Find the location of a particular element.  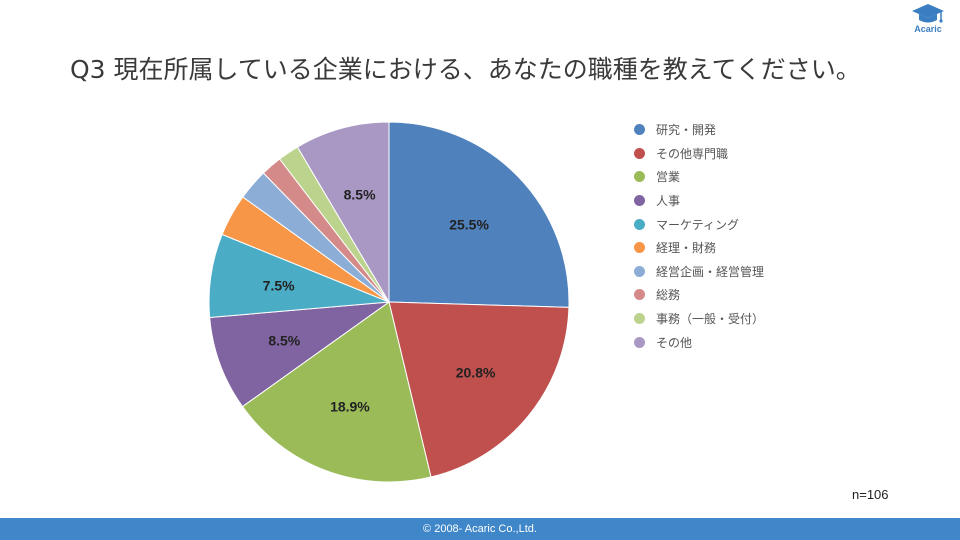

legend-item-3: 人事 is located at coordinates (699, 201).